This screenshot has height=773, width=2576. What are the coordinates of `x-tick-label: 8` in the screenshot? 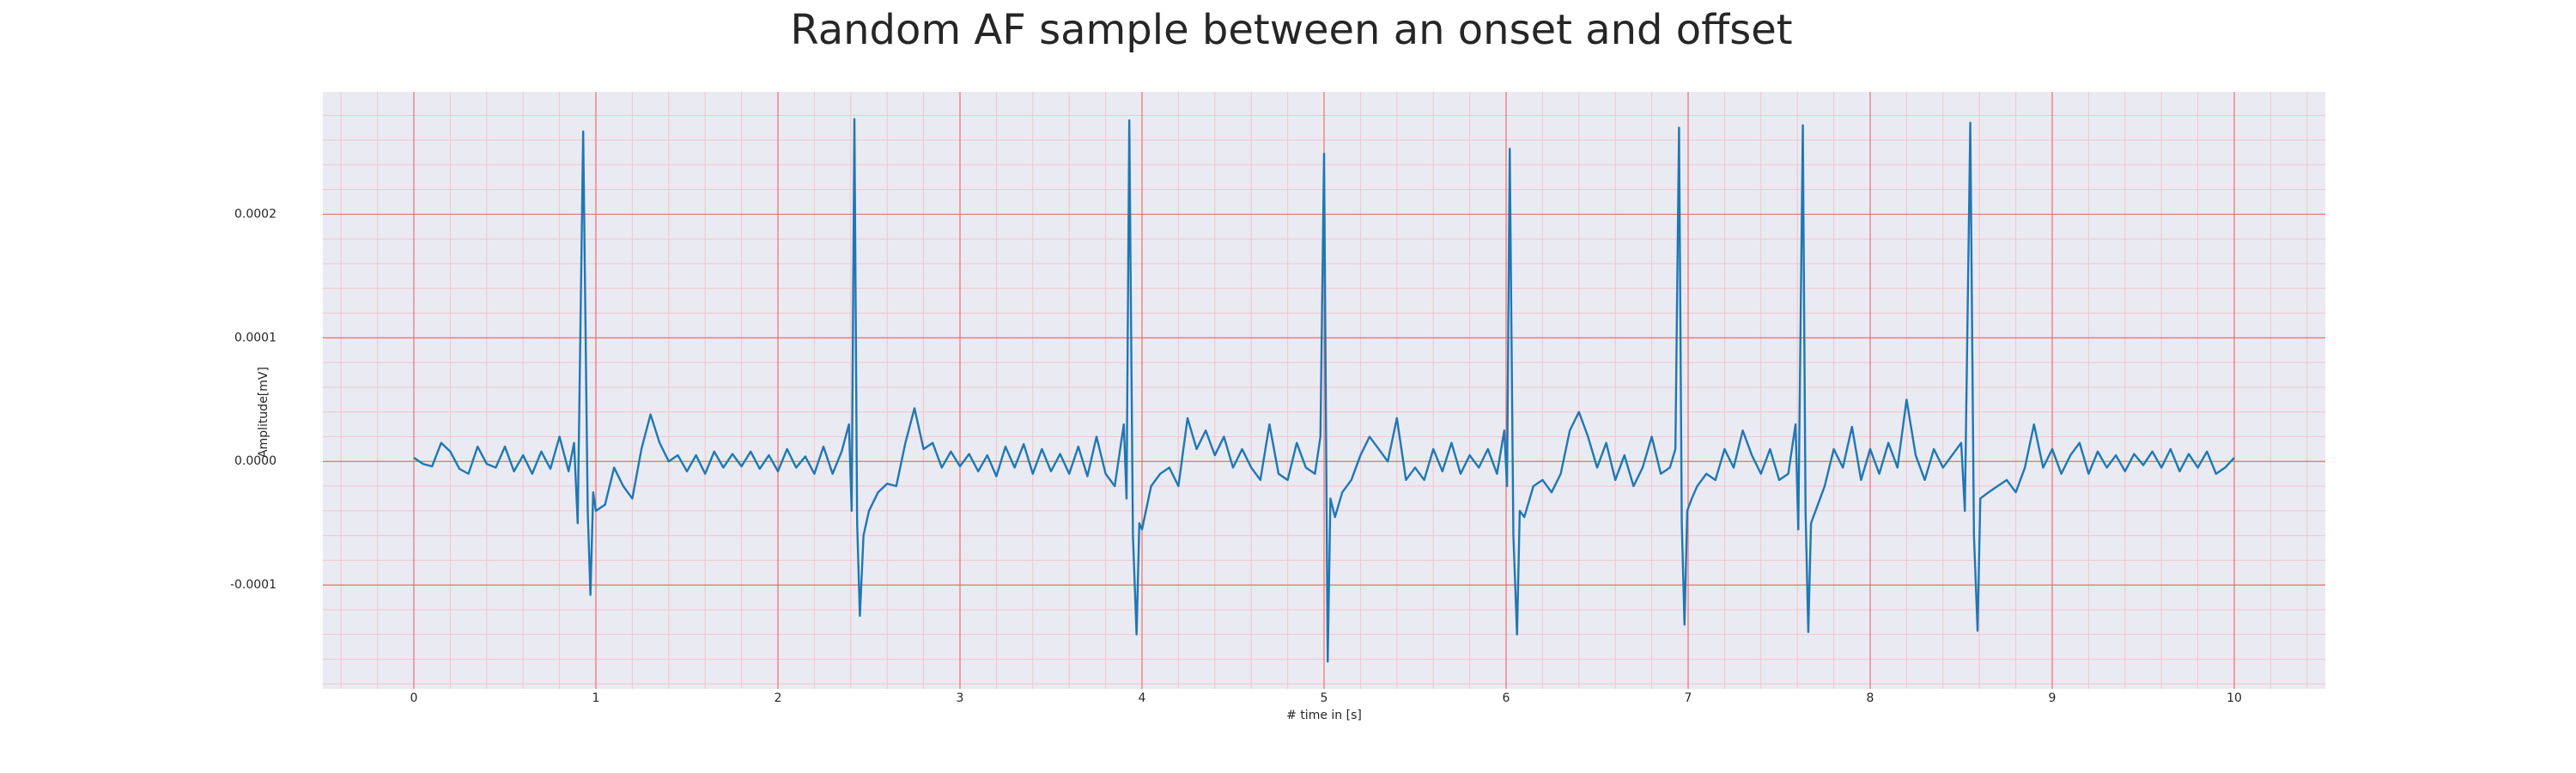 It's located at (1871, 698).